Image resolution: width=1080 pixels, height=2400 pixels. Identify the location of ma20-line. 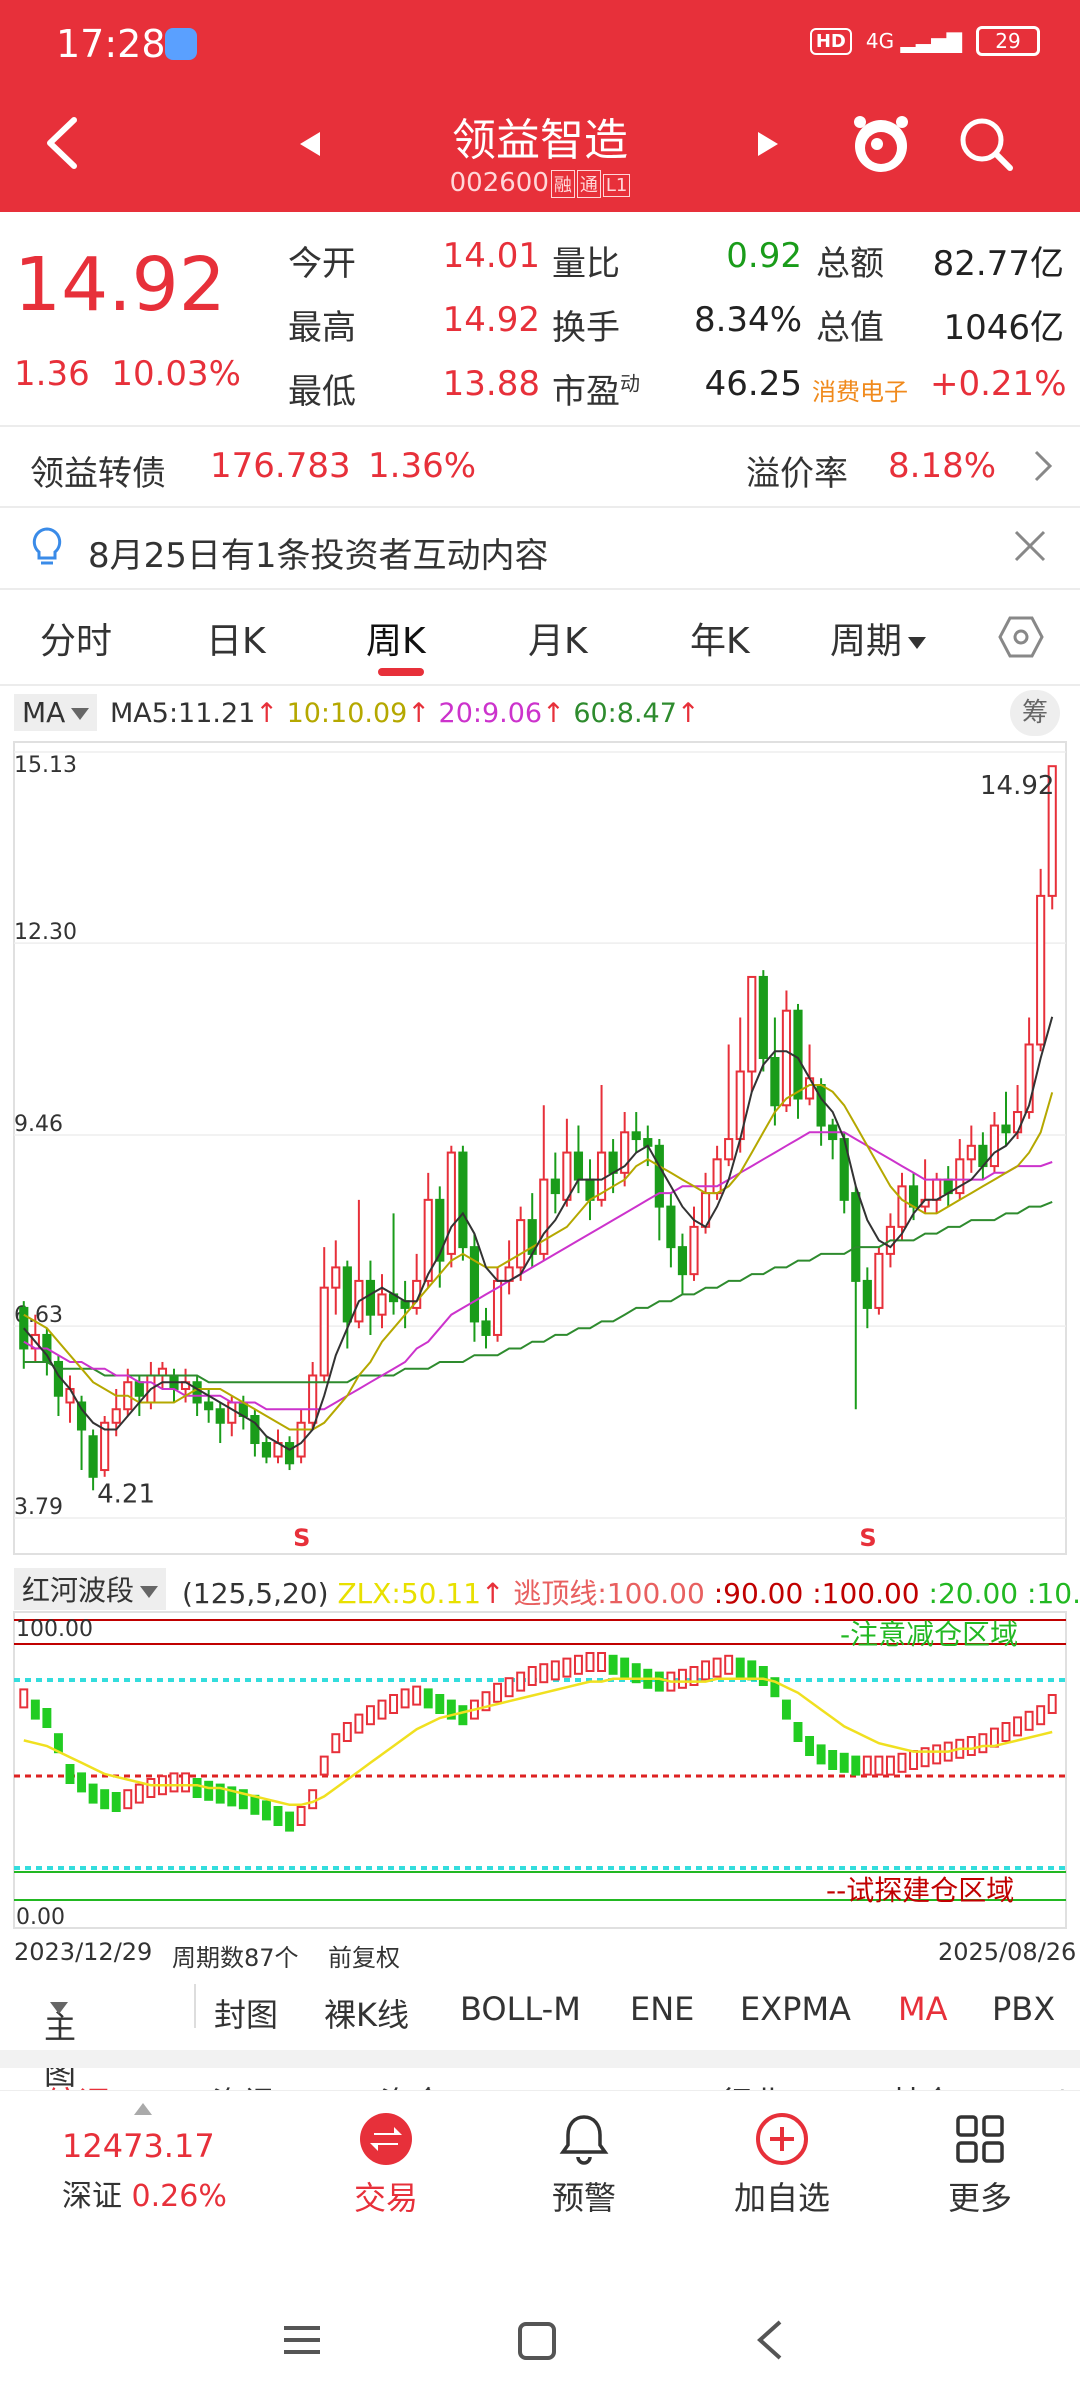
(538, 1271).